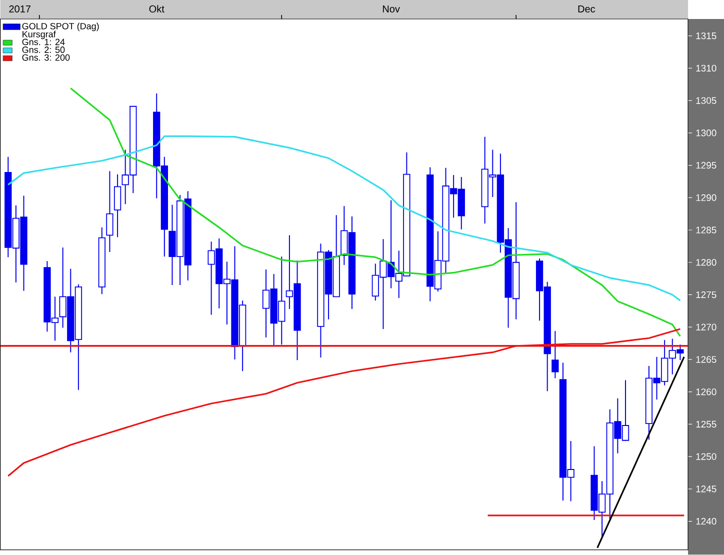 The image size is (724, 555). What do you see at coordinates (39, 35) in the screenshot?
I see `annotation: Kursgraf` at bounding box center [39, 35].